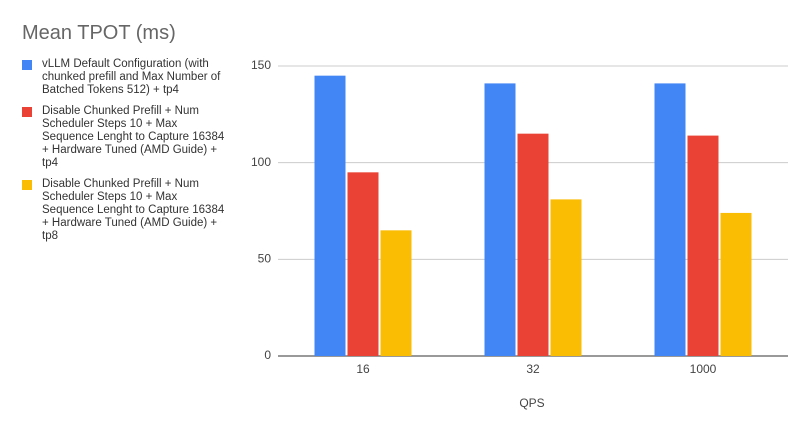 This screenshot has height=430, width=810. What do you see at coordinates (531, 403) in the screenshot?
I see `x-axis-label: QPS` at bounding box center [531, 403].